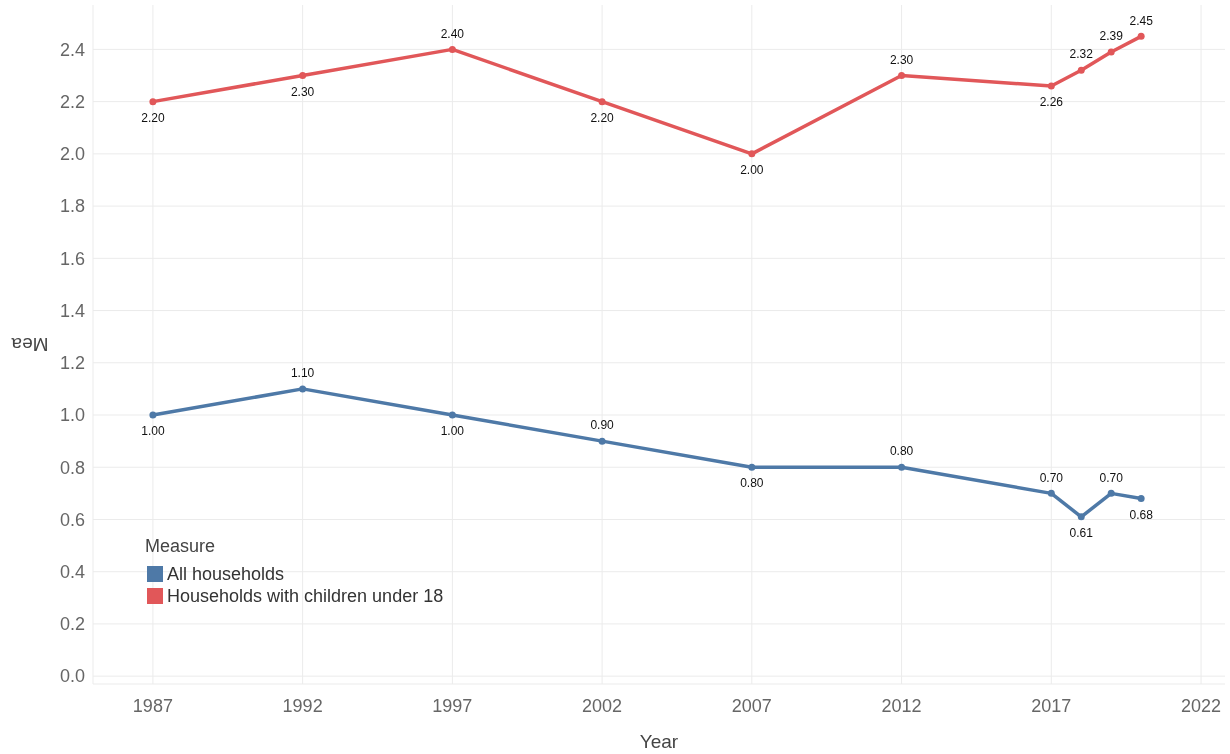  I want to click on data-label: 1.10, so click(302, 373).